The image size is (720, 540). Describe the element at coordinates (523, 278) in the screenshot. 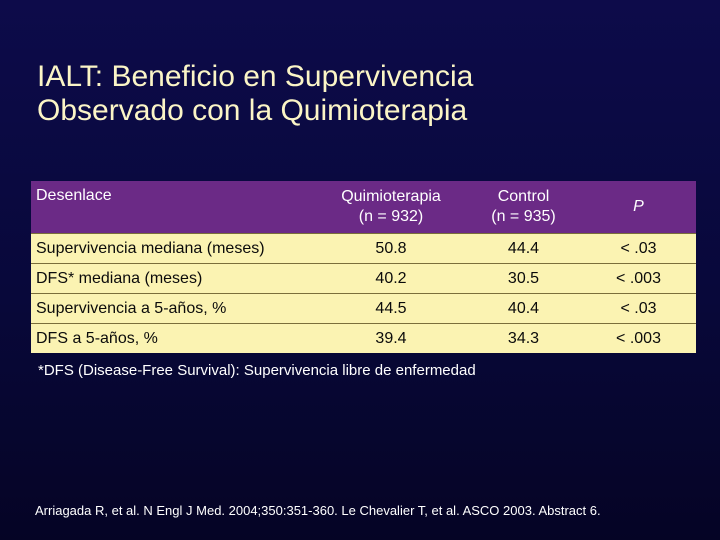

I see `control-value: 30.5` at that location.